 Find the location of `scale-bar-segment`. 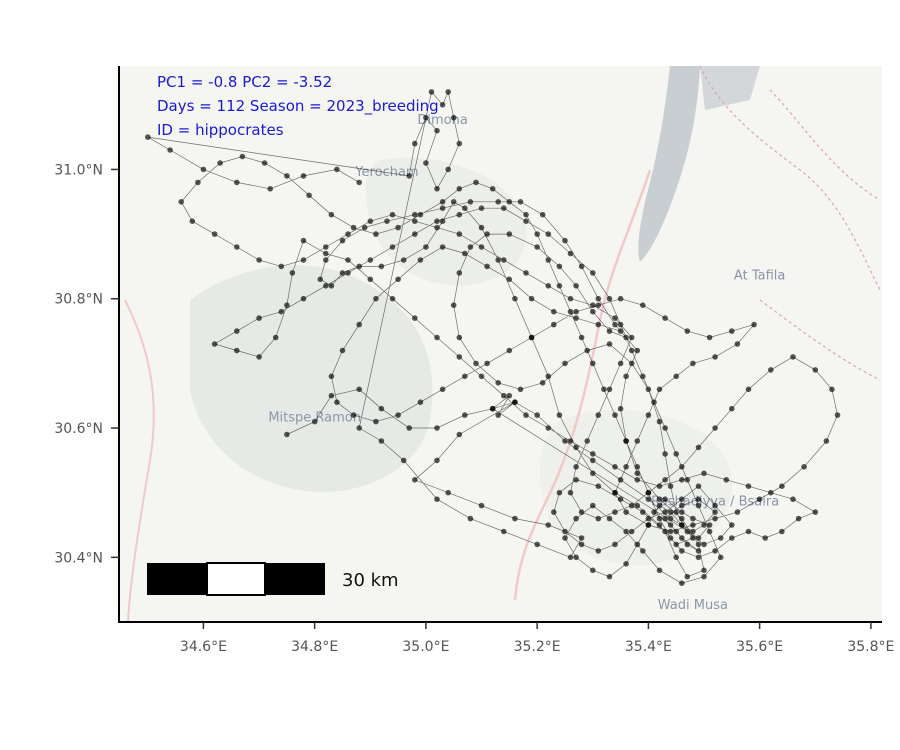

scale-bar-segment is located at coordinates (236, 579).